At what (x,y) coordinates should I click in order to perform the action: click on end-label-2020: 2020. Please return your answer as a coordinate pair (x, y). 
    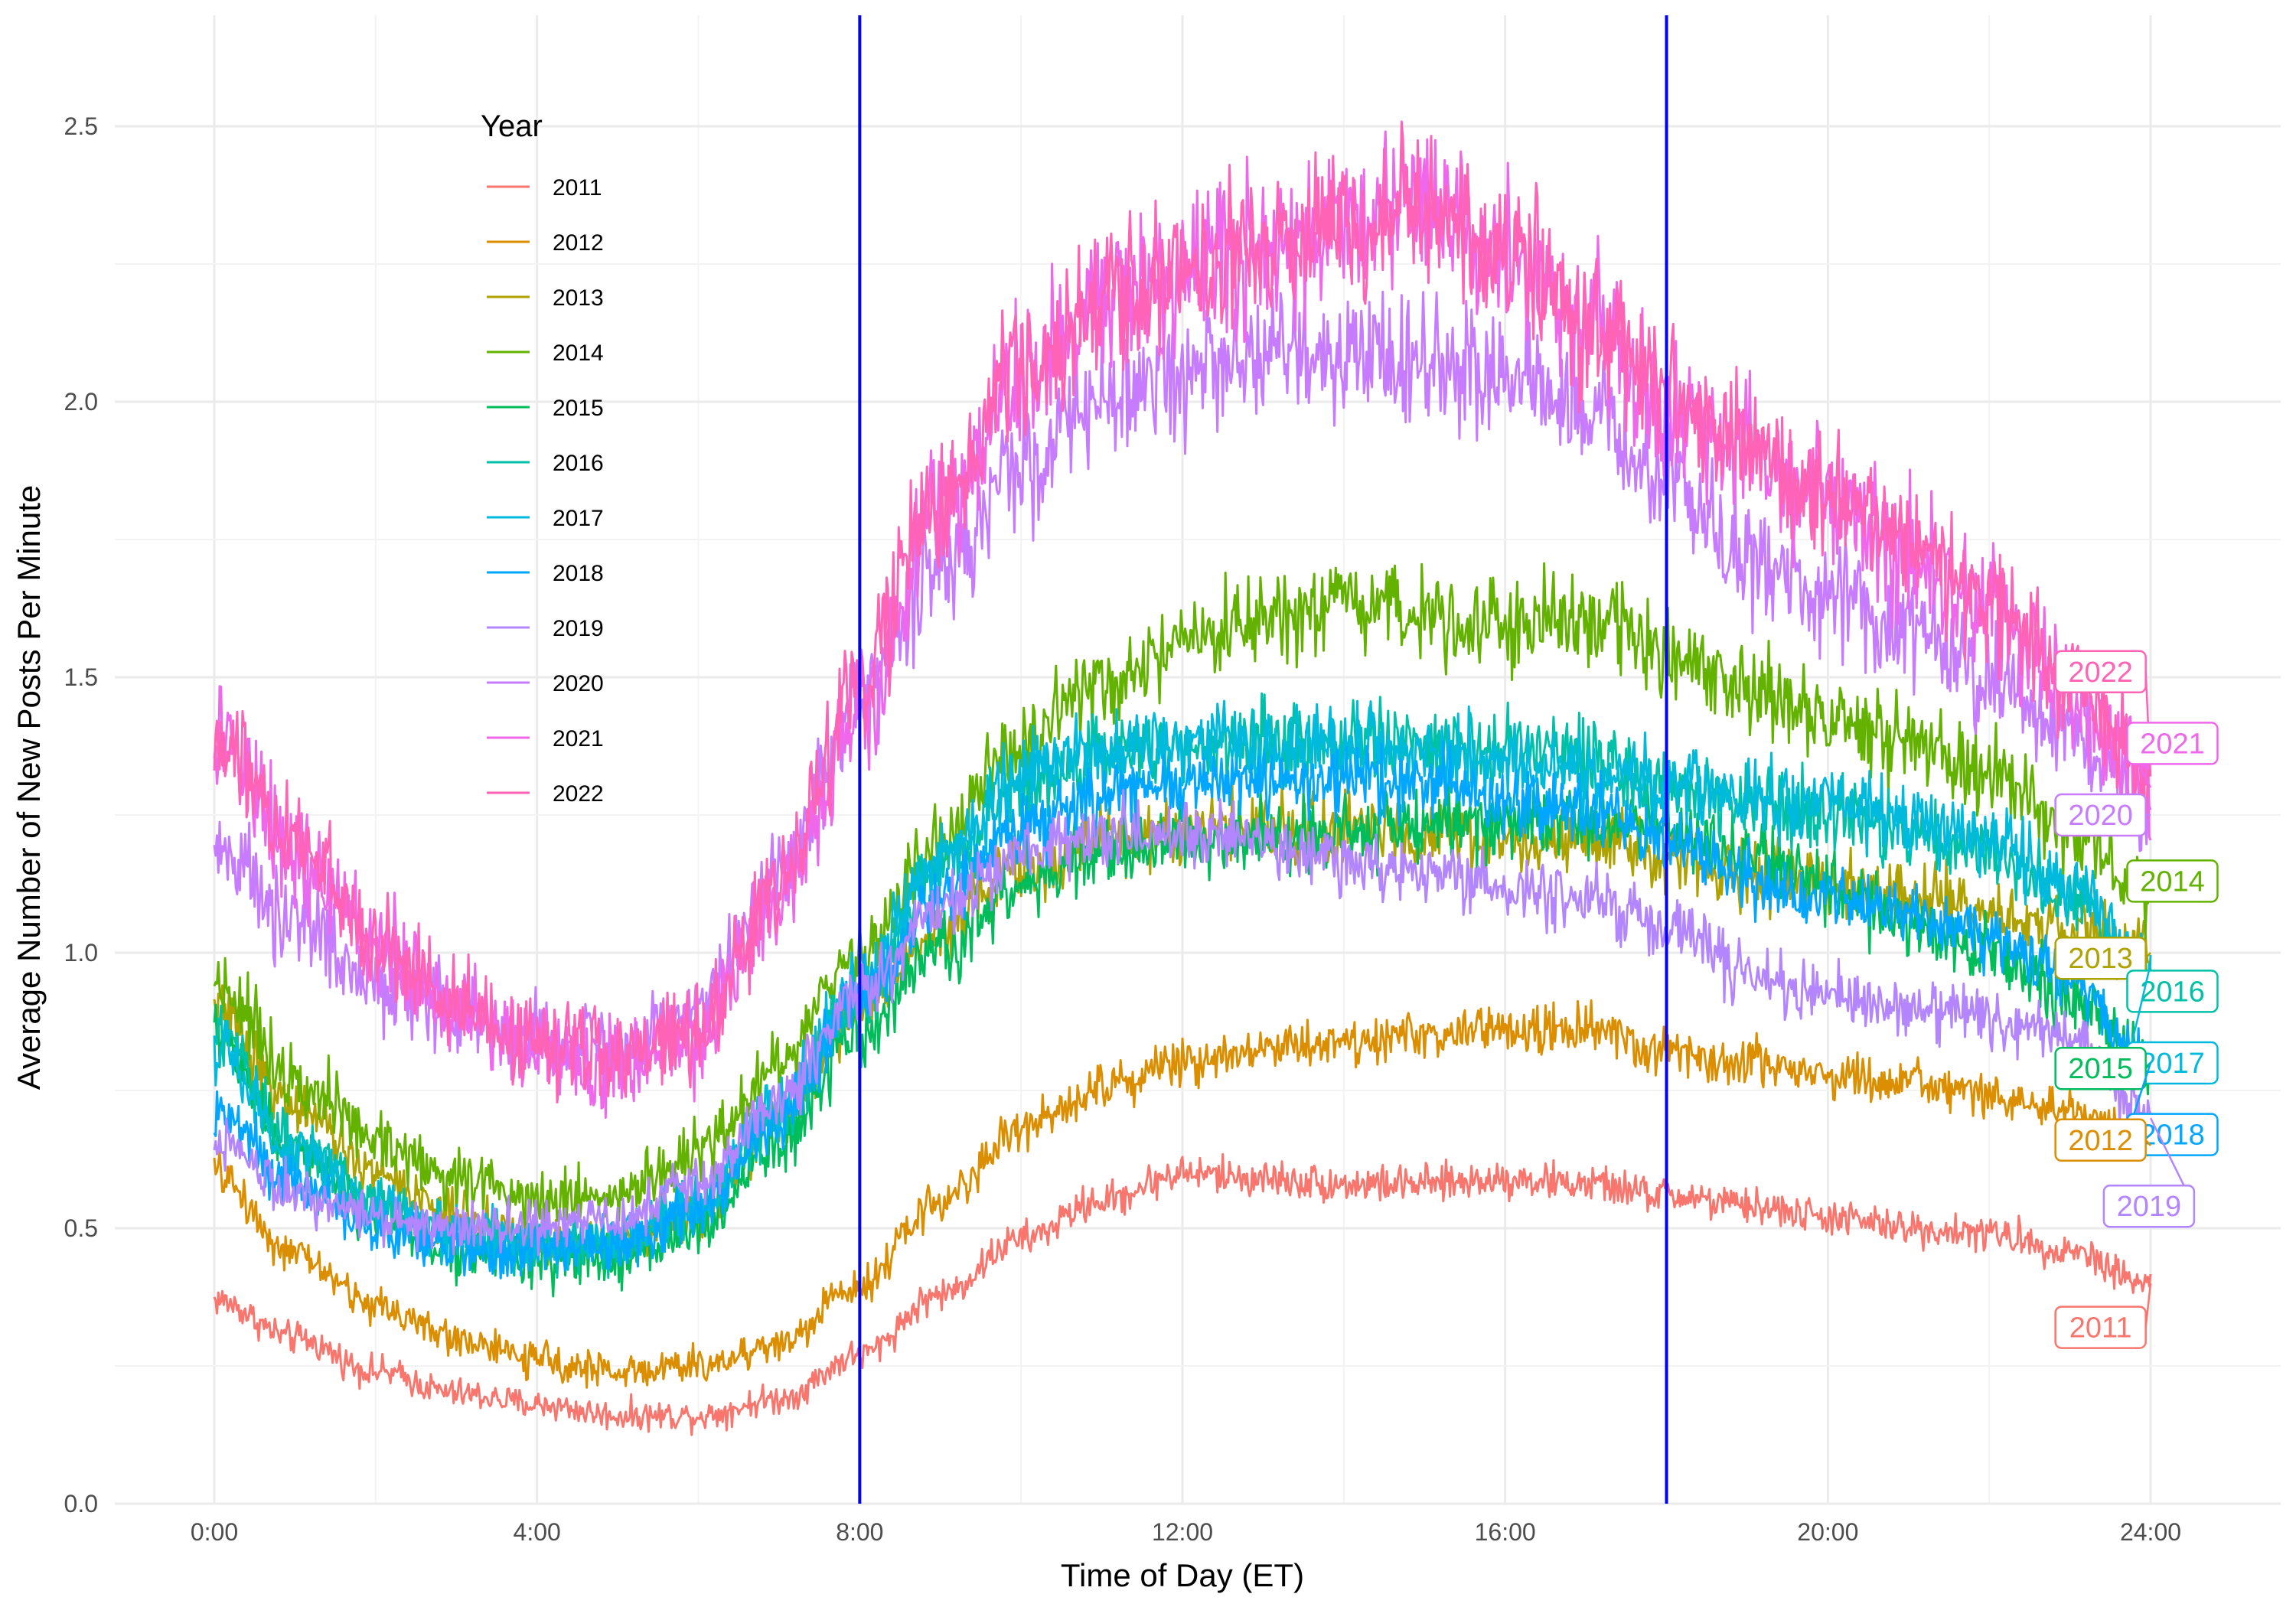
    Looking at the image, I should click on (2102, 815).